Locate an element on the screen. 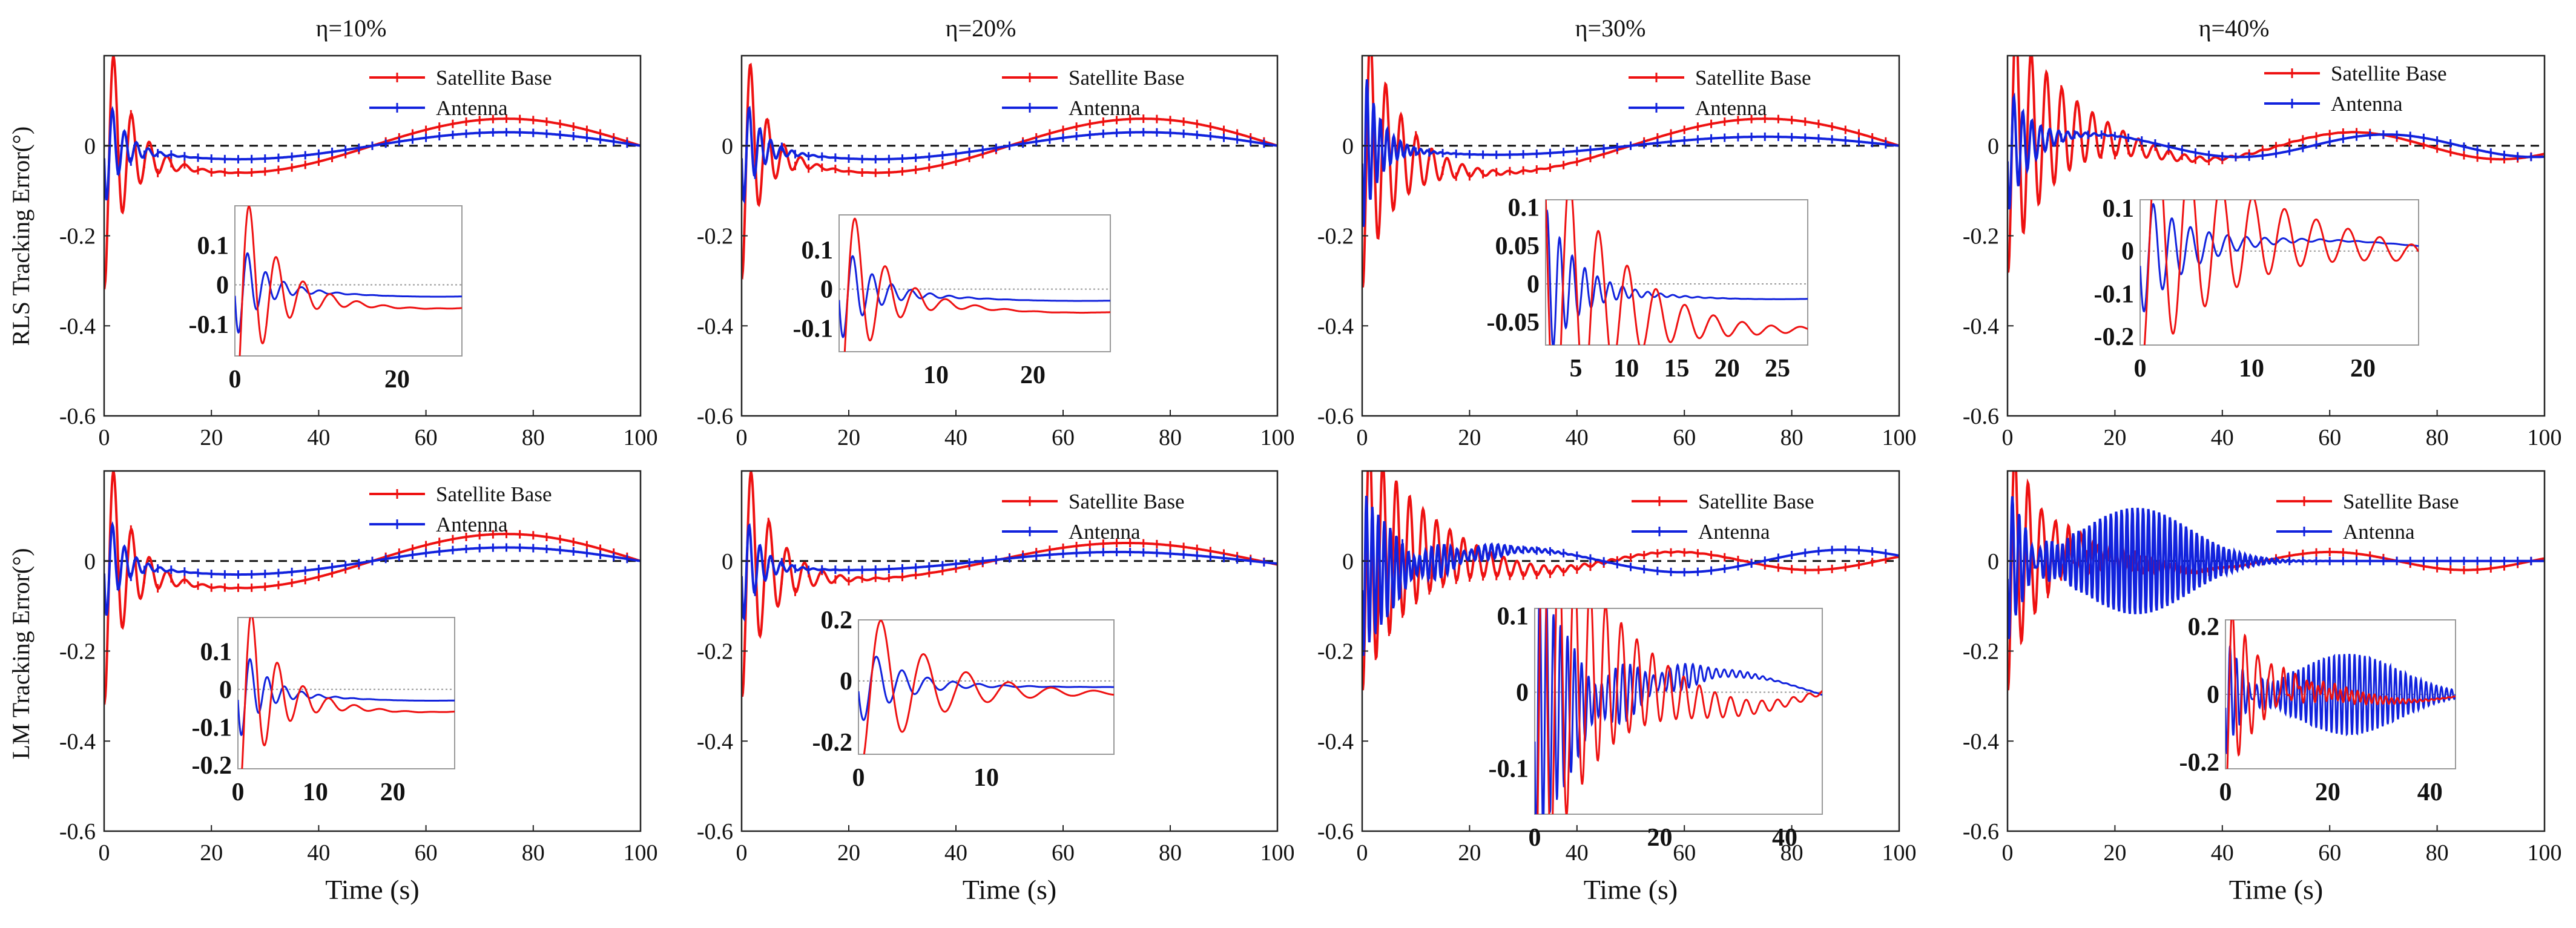 The image size is (2576, 928). inset-x-tick-label: 40 is located at coordinates (2430, 792).